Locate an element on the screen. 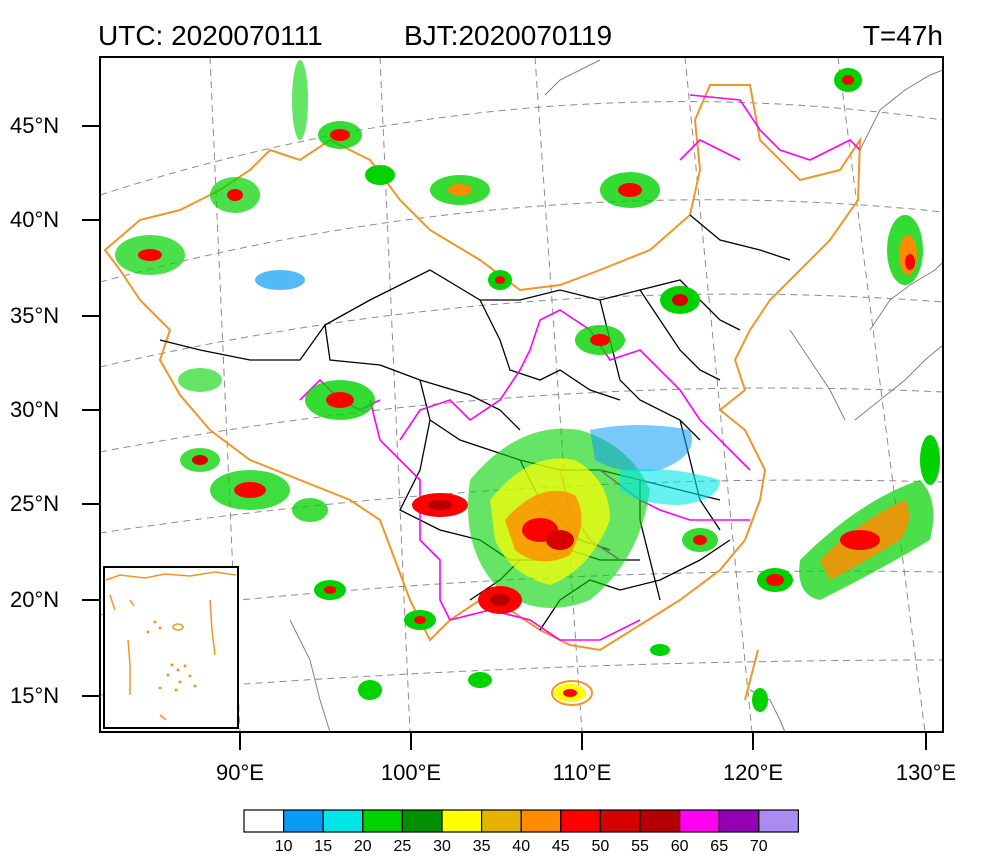  hainan-outline is located at coordinates (572, 693).